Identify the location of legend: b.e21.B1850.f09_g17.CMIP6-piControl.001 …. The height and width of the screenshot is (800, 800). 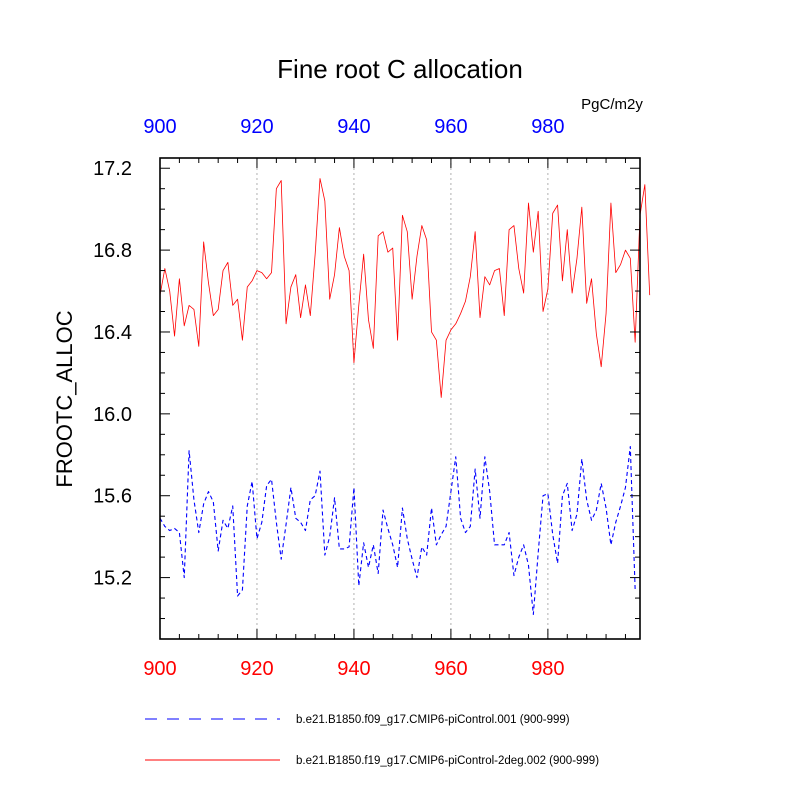
(372, 740).